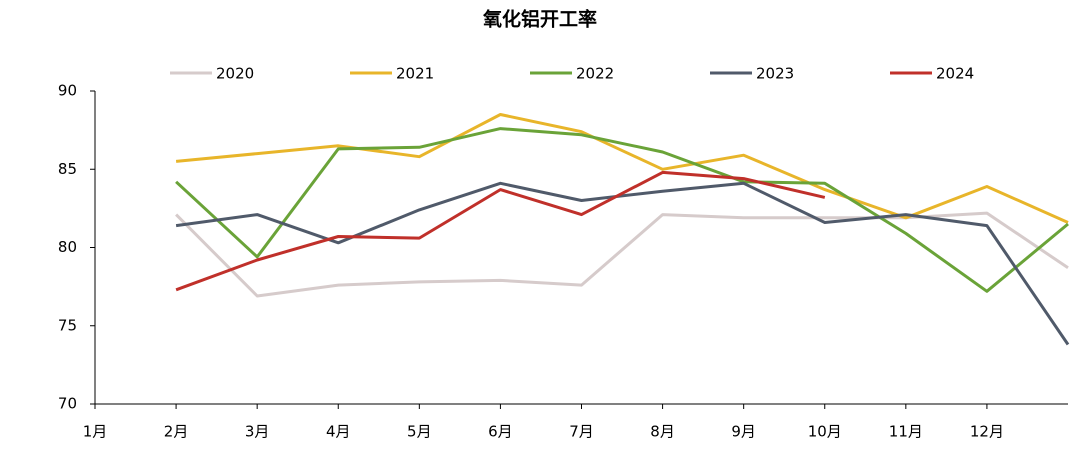 The width and height of the screenshot is (1080, 450). I want to click on x-tick-label: 7月, so click(581, 432).